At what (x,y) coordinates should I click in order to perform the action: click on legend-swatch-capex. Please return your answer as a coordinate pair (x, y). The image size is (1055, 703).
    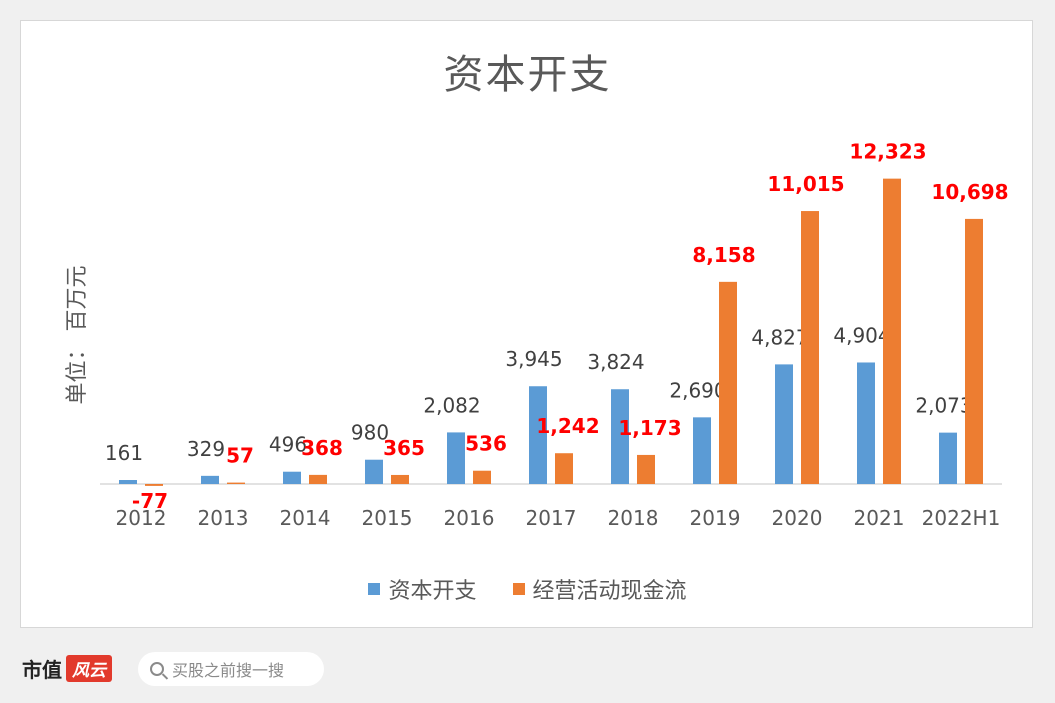
    Looking at the image, I should click on (374, 589).